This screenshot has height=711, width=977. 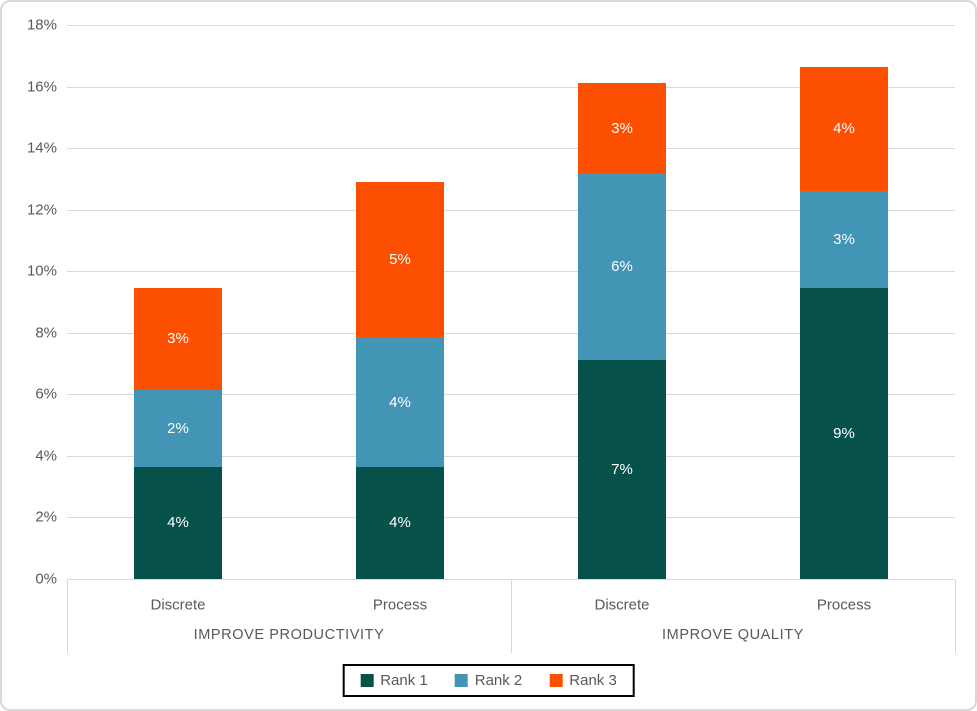 What do you see at coordinates (41, 87) in the screenshot?
I see `y-axis-tick-label: 16%` at bounding box center [41, 87].